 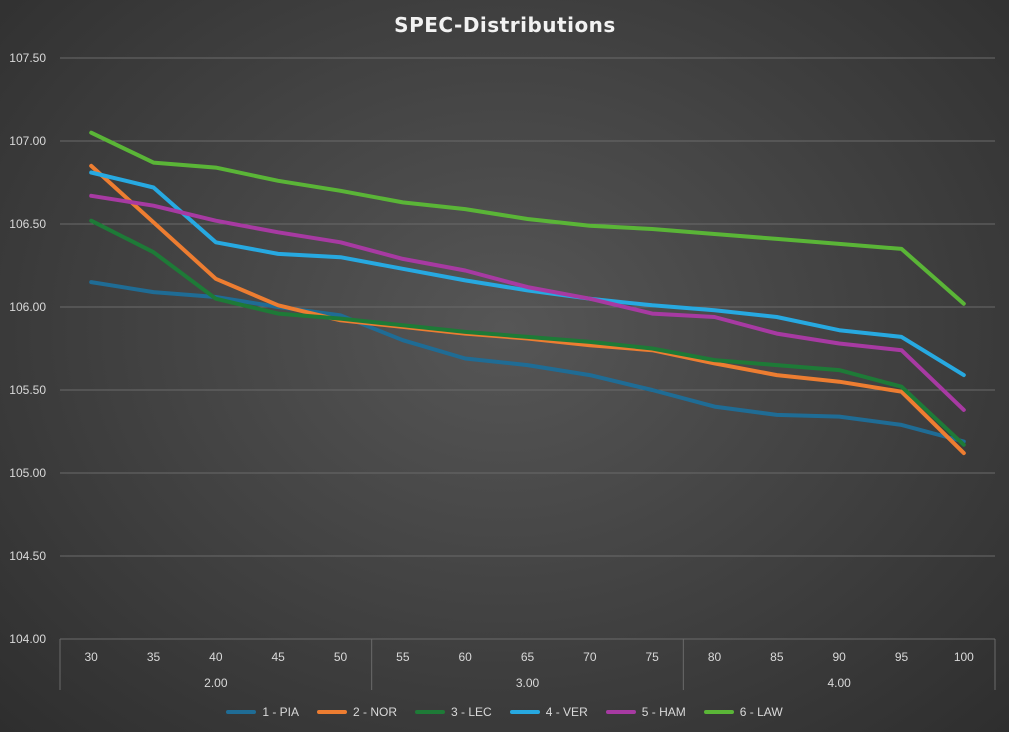 I want to click on x-tick-label: 30, so click(x=91, y=657).